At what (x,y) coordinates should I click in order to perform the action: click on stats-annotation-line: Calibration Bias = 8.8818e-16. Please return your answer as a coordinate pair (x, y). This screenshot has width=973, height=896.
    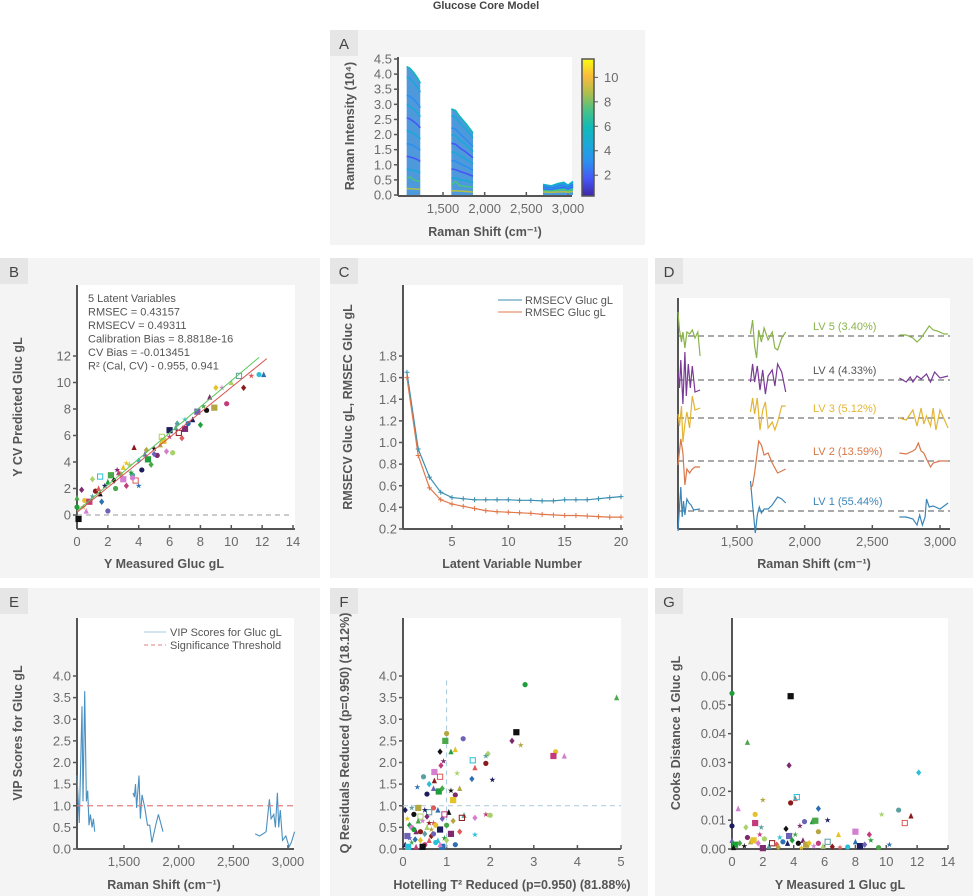
    Looking at the image, I should click on (160, 340).